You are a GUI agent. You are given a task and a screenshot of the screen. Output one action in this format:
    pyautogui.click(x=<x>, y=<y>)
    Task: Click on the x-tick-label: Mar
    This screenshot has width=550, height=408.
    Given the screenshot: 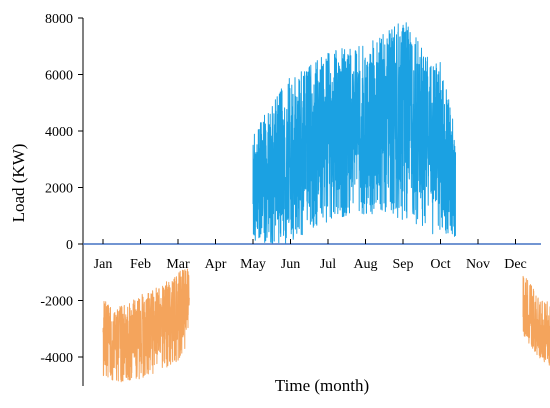 What is the action you would take?
    pyautogui.click(x=178, y=264)
    